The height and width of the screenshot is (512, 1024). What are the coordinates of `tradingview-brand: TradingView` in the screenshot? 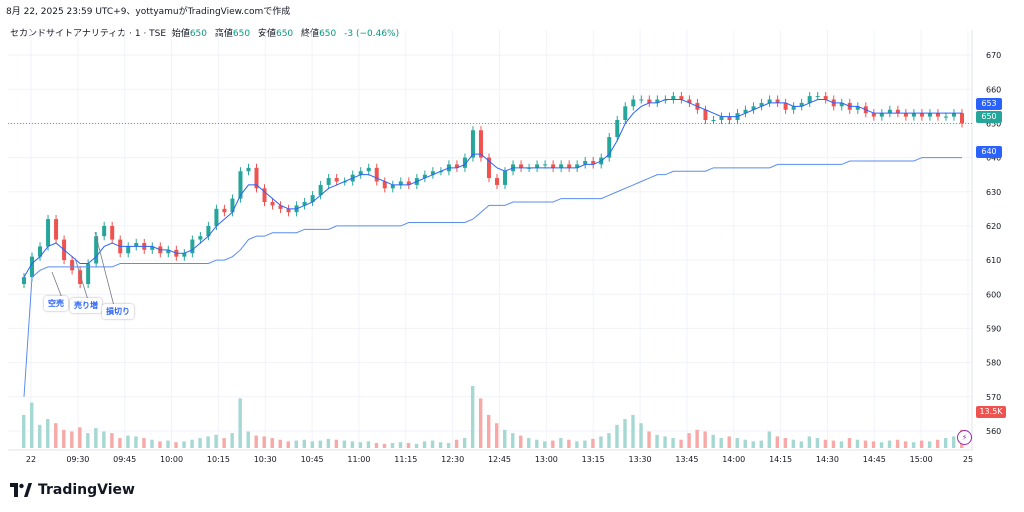 It's located at (72, 490).